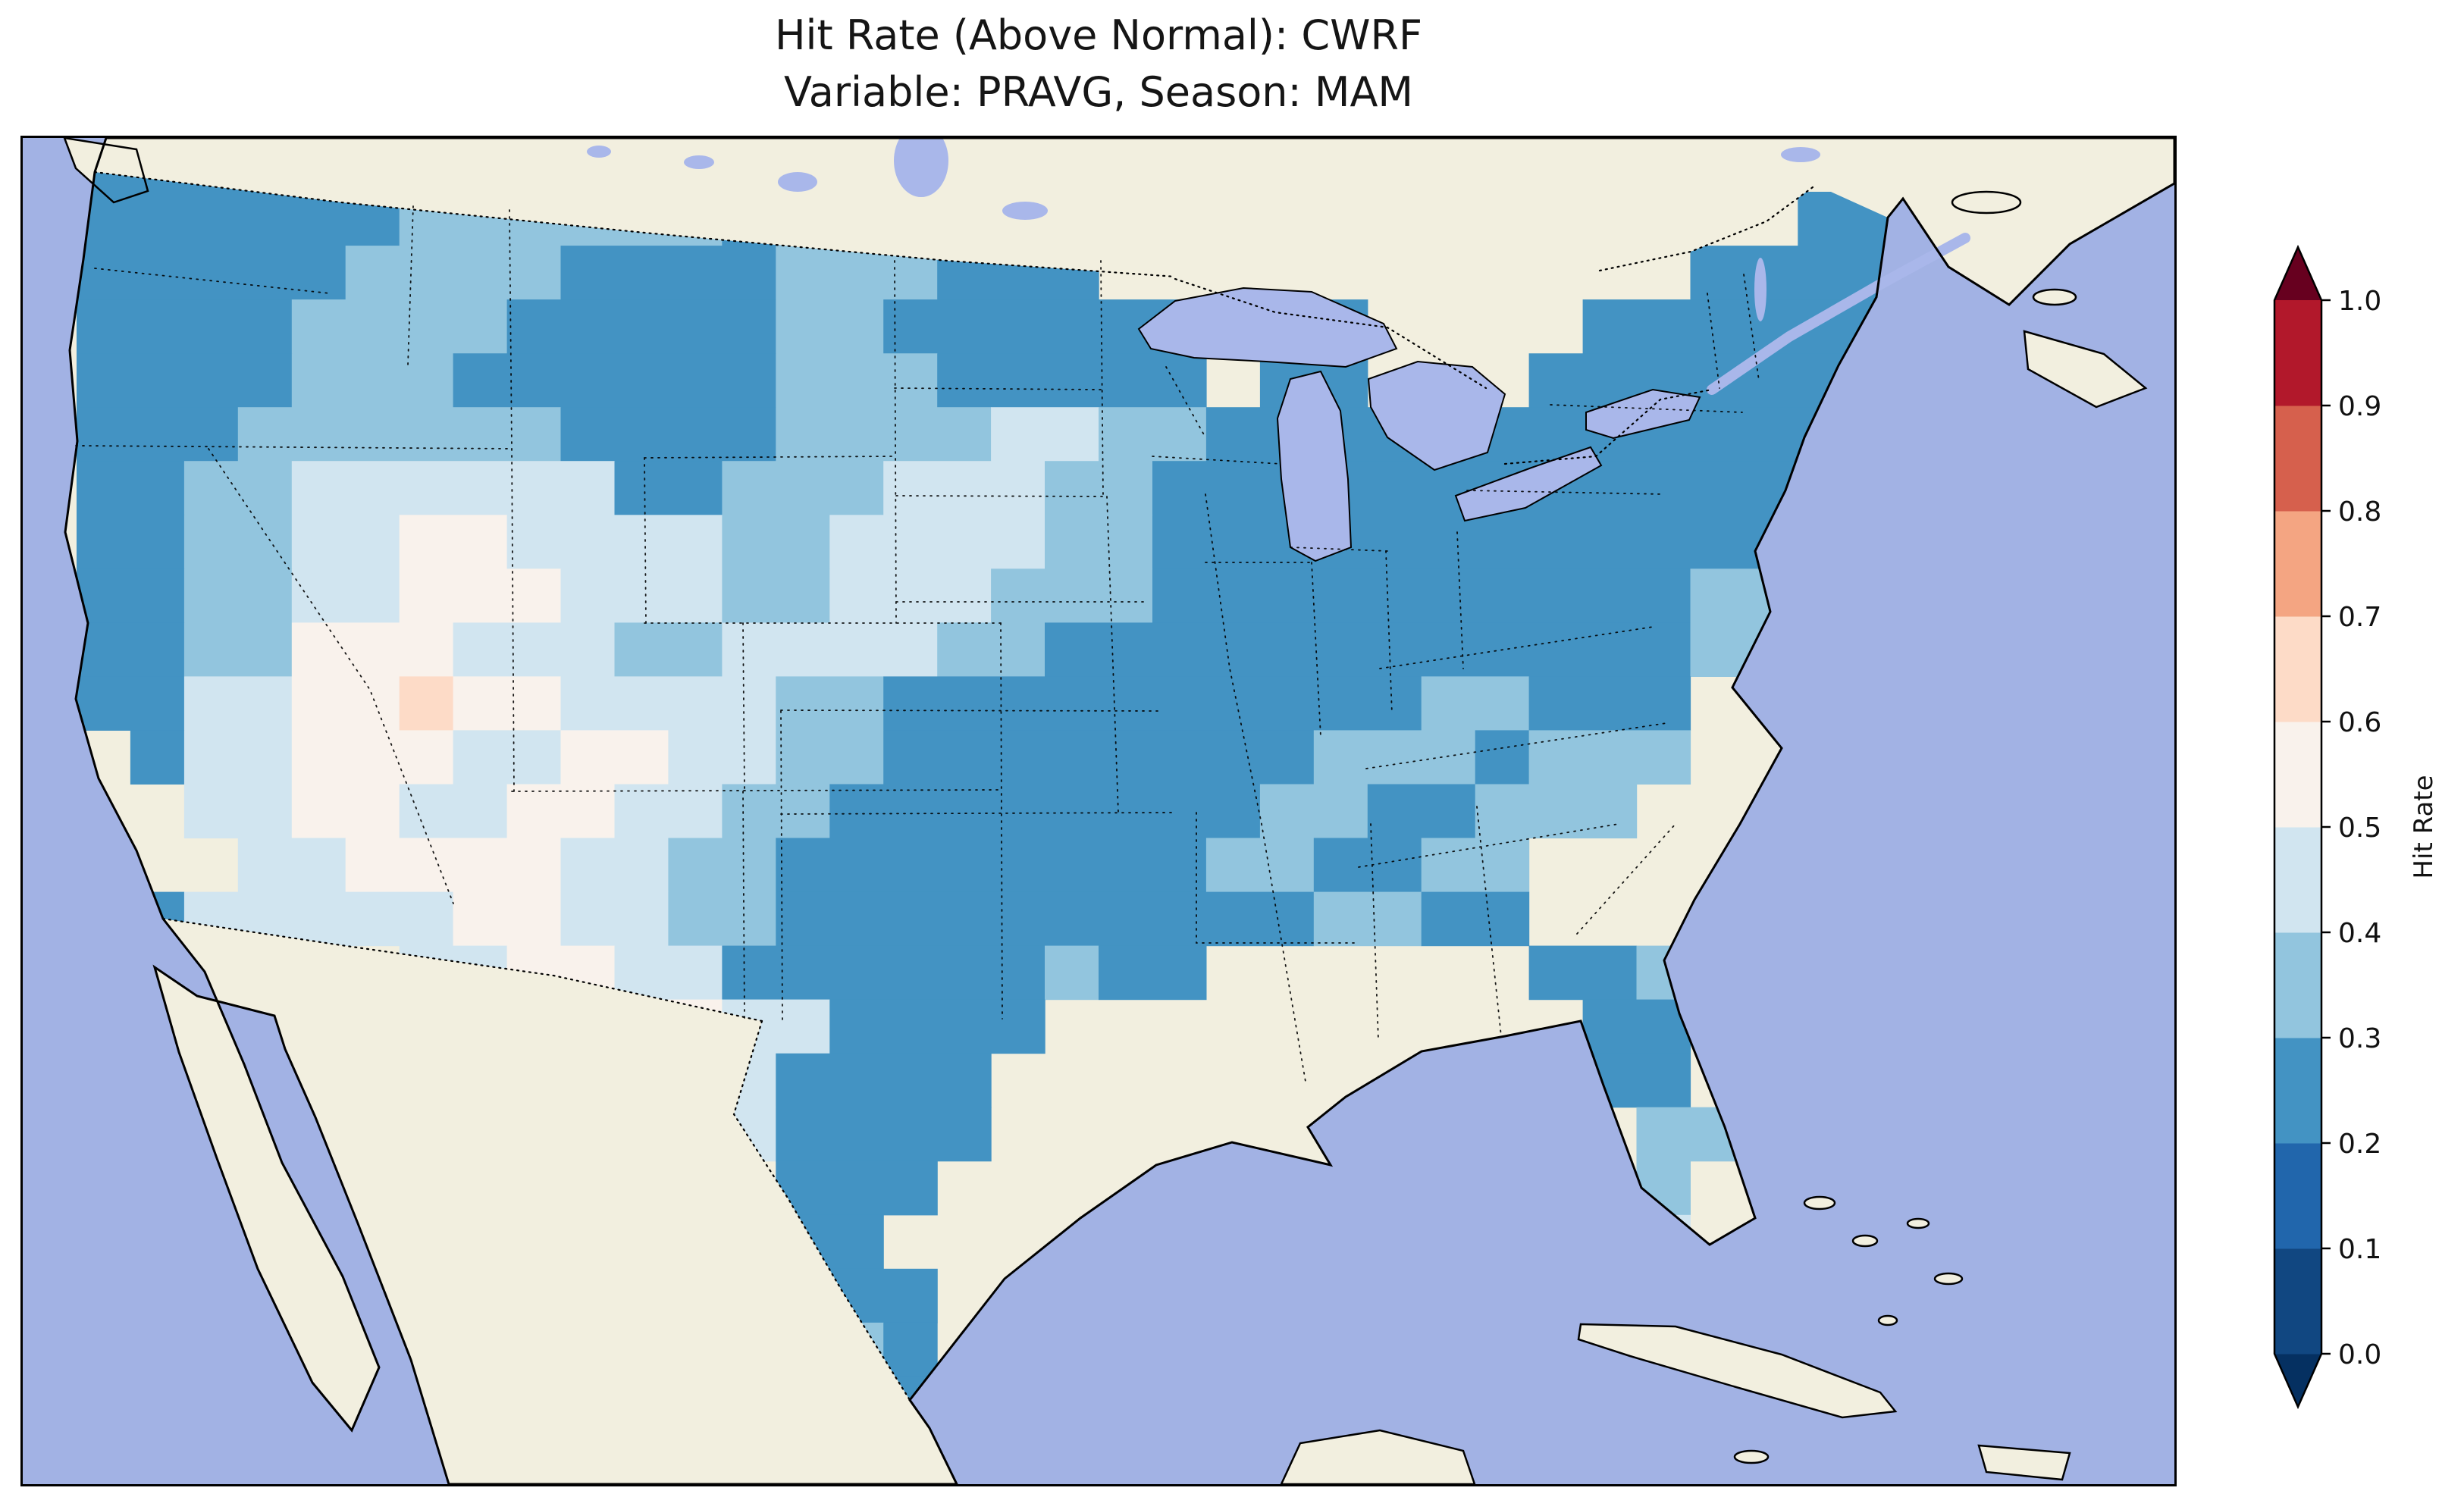  Describe the element at coordinates (1760, 289) in the screenshot. I see `lake-champlain` at that location.